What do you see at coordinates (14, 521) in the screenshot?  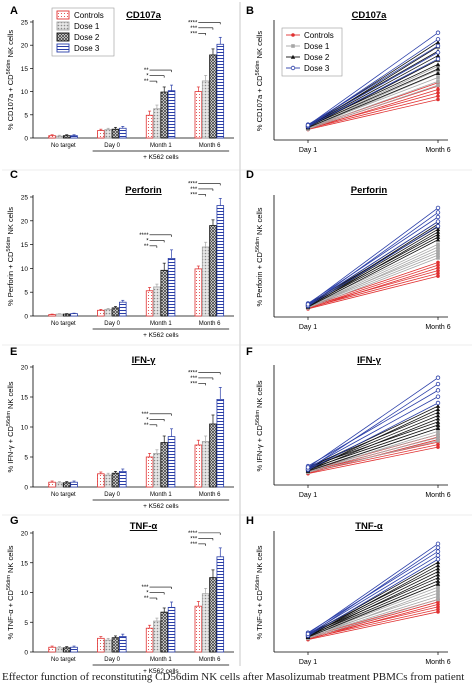 I see `panel-letter: G` at bounding box center [14, 521].